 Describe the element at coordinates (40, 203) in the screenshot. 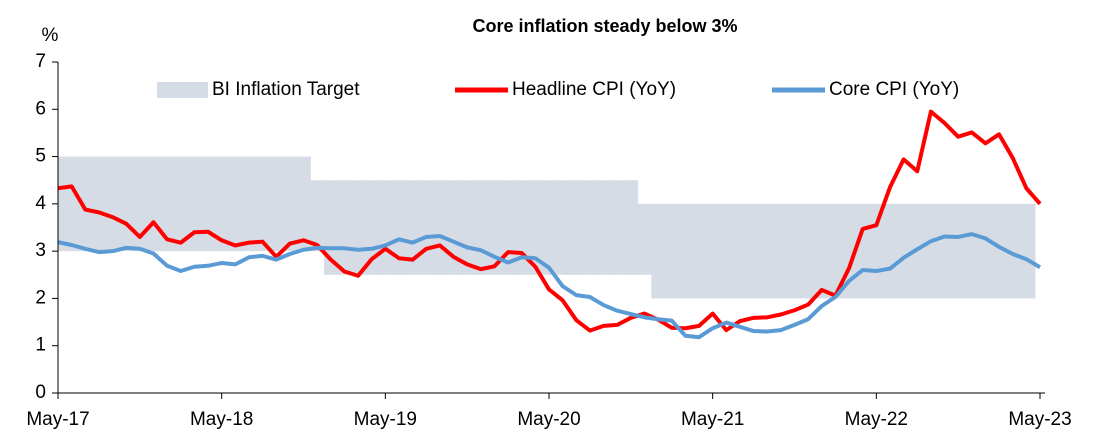

I see `y-tick-label: 4` at that location.